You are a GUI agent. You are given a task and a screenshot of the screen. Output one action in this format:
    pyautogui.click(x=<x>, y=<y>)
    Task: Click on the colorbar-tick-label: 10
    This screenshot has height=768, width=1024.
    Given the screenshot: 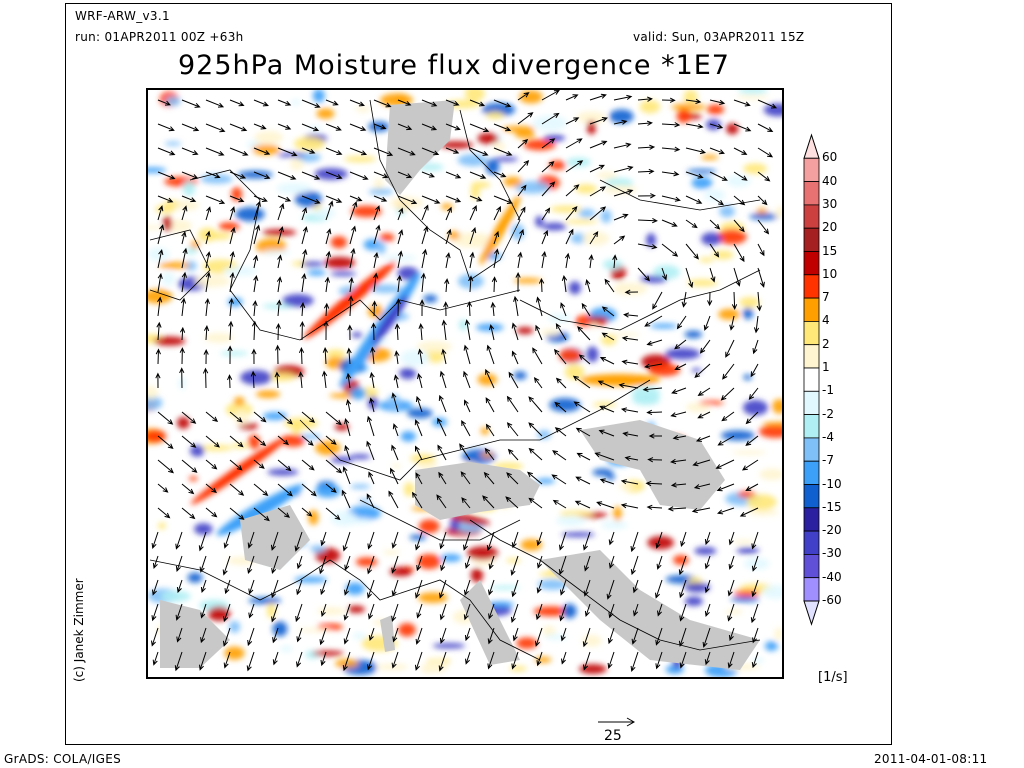 What is the action you would take?
    pyautogui.click(x=830, y=273)
    